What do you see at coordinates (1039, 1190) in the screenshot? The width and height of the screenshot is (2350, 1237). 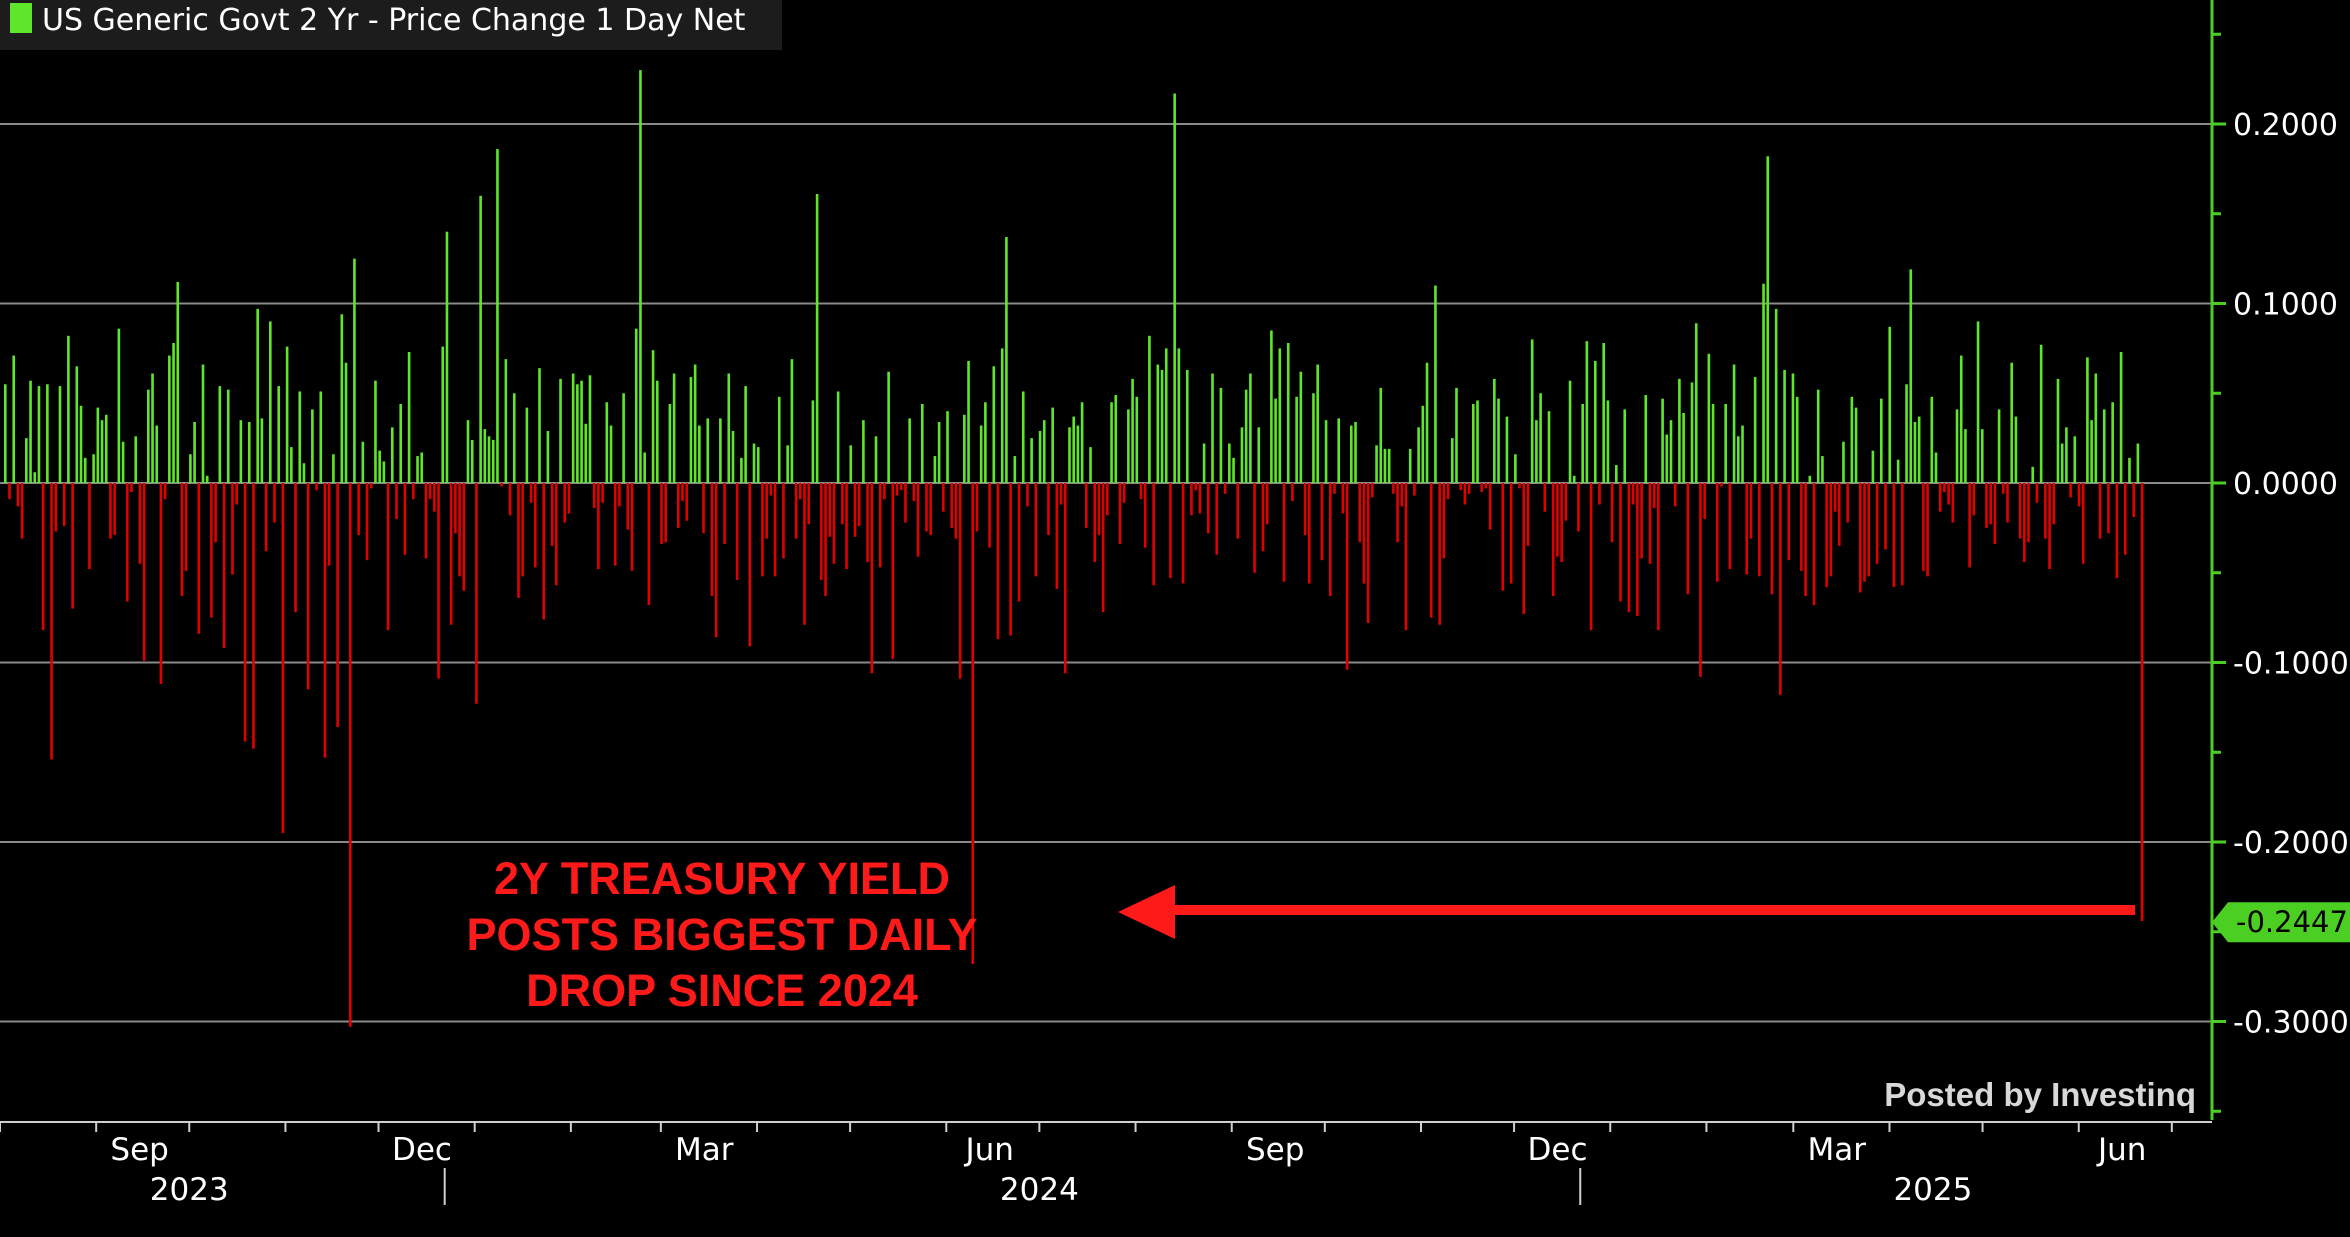 I see `x-year-label: 2024` at bounding box center [1039, 1190].